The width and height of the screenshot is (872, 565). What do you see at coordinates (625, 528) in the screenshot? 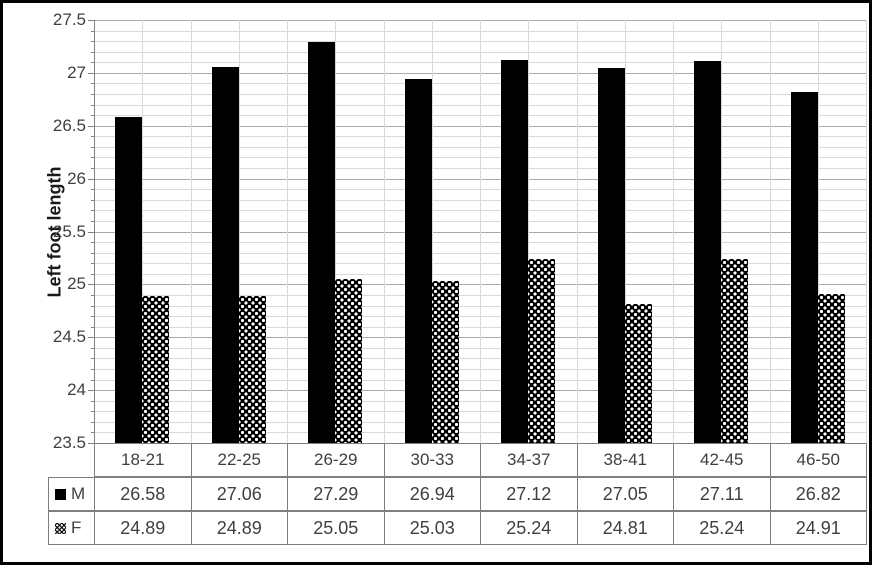
I see `table-value-F-38-41: 24.81` at bounding box center [625, 528].